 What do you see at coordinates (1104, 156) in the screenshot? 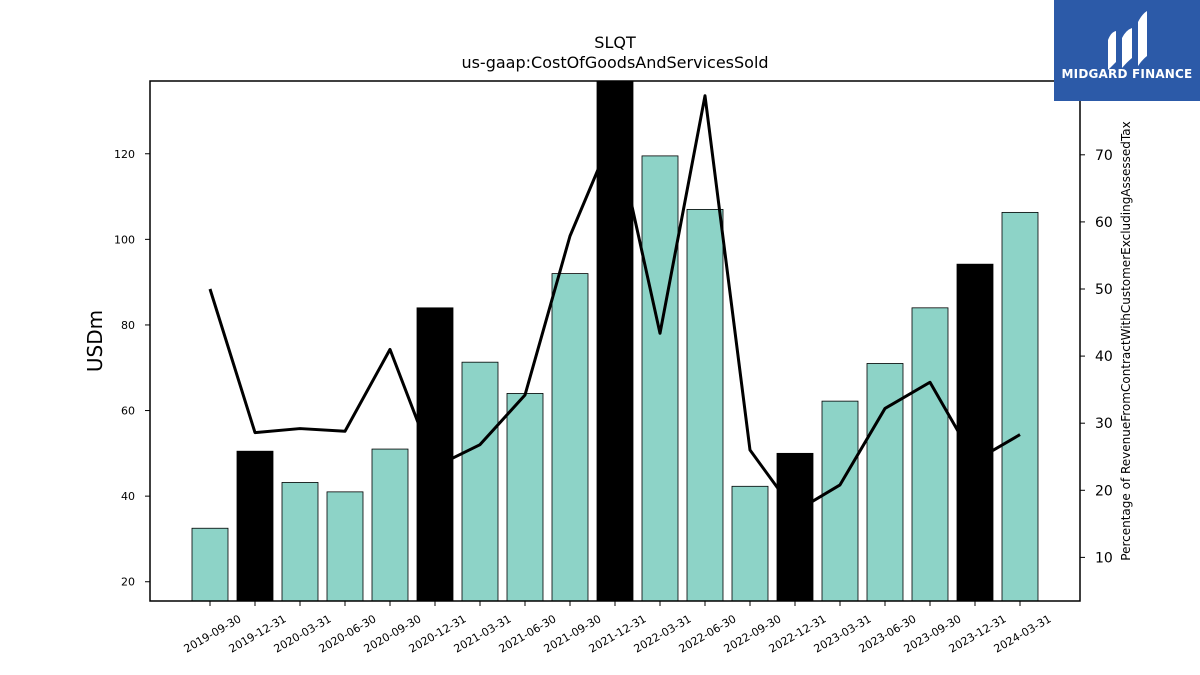
I see `y2-tick-label: 70` at bounding box center [1104, 156].